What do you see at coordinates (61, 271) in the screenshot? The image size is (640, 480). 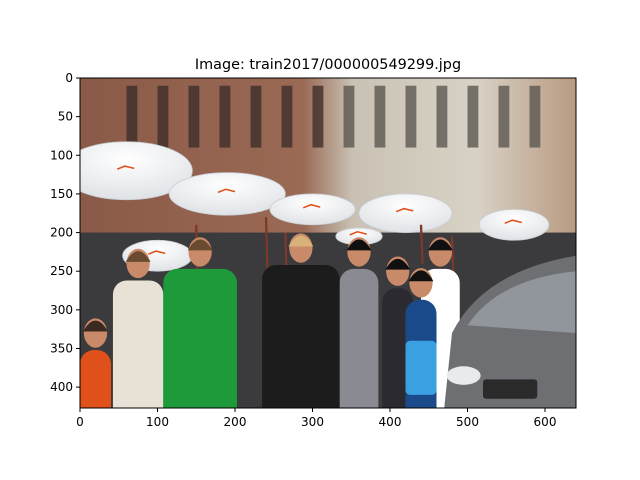 I see `y-tick-label: 250` at bounding box center [61, 271].